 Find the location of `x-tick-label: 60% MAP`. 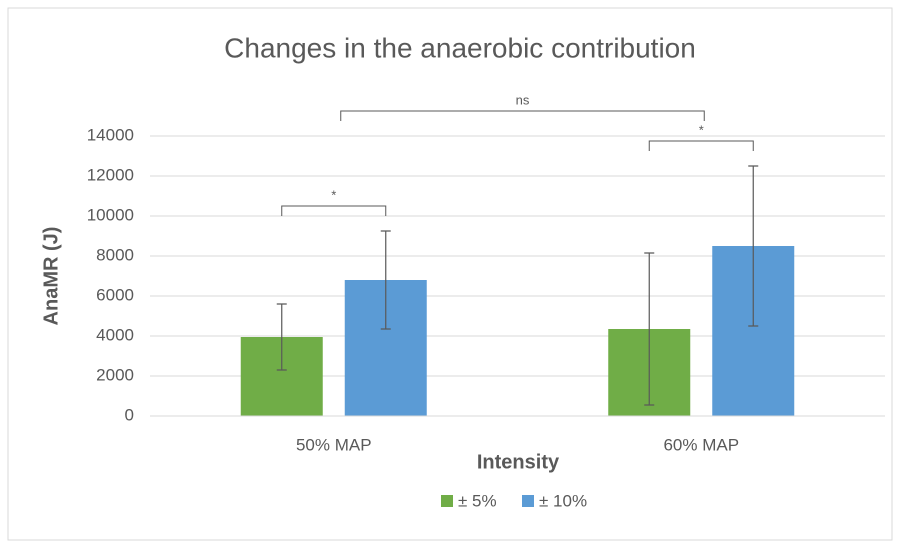

x-tick-label: 60% MAP is located at coordinates (701, 444).